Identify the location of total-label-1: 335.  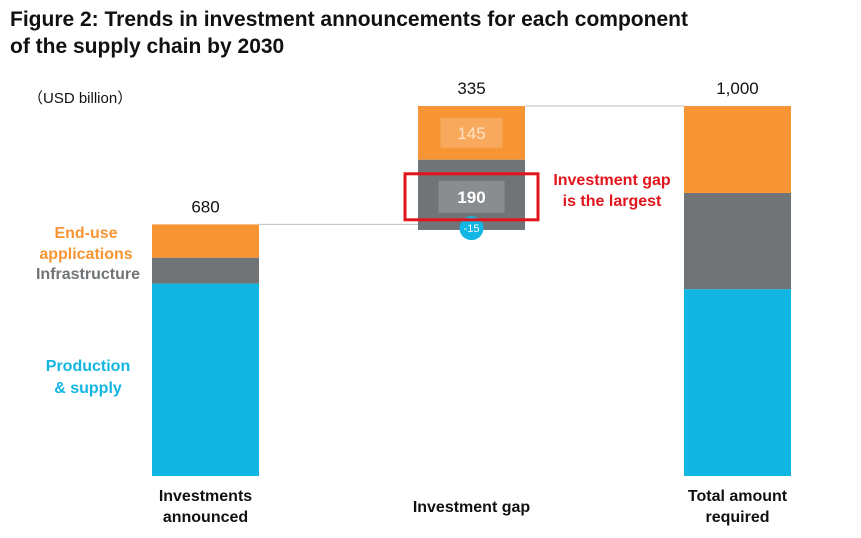
(471, 88).